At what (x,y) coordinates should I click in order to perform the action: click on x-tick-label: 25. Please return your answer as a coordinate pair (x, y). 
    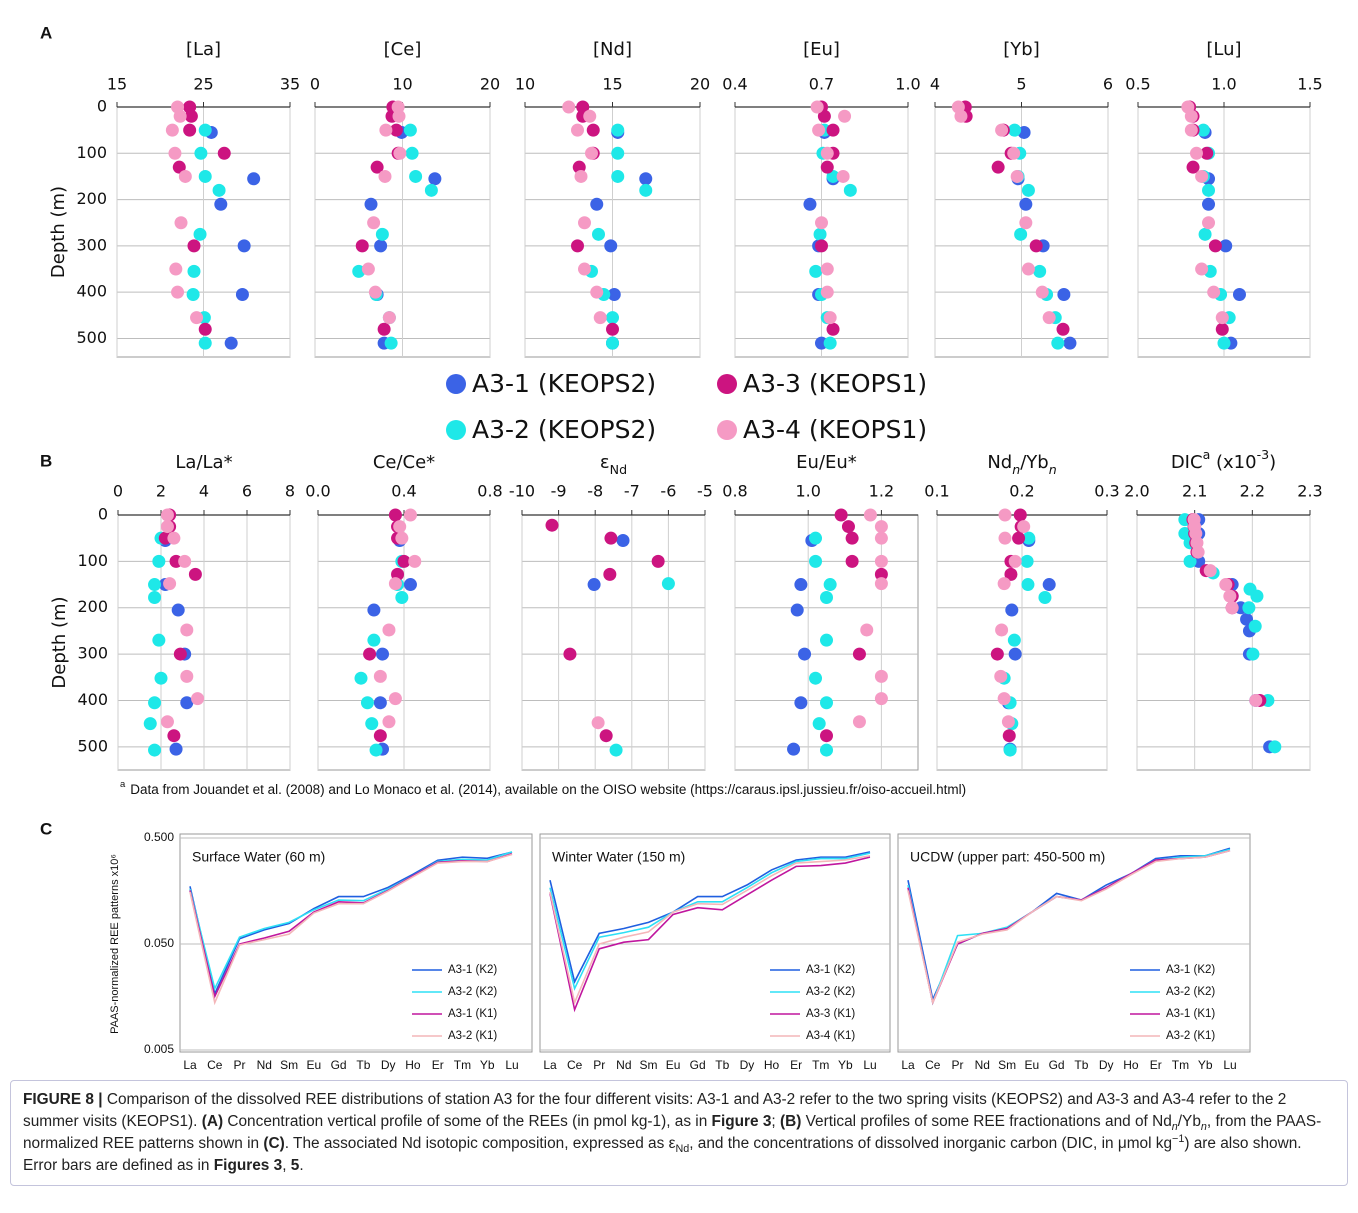
    Looking at the image, I should click on (203, 84).